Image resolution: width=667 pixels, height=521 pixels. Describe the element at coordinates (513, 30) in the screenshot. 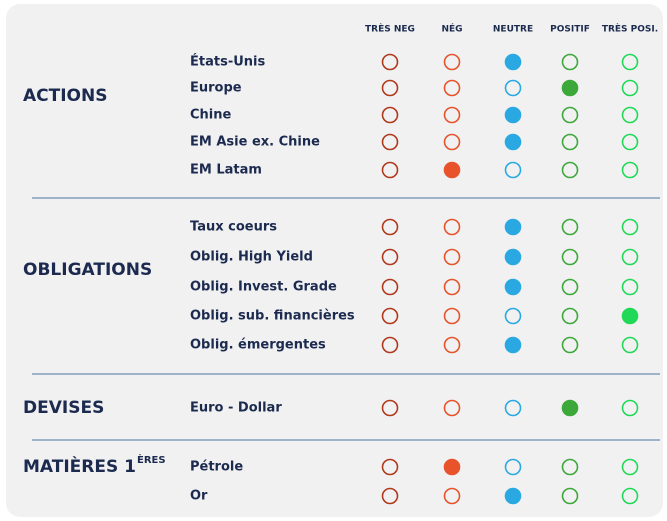

I see `column-header: NEUTRE` at that location.